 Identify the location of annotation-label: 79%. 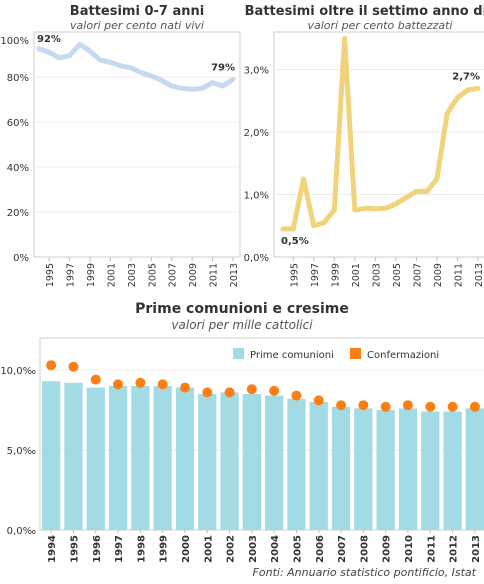
(223, 67).